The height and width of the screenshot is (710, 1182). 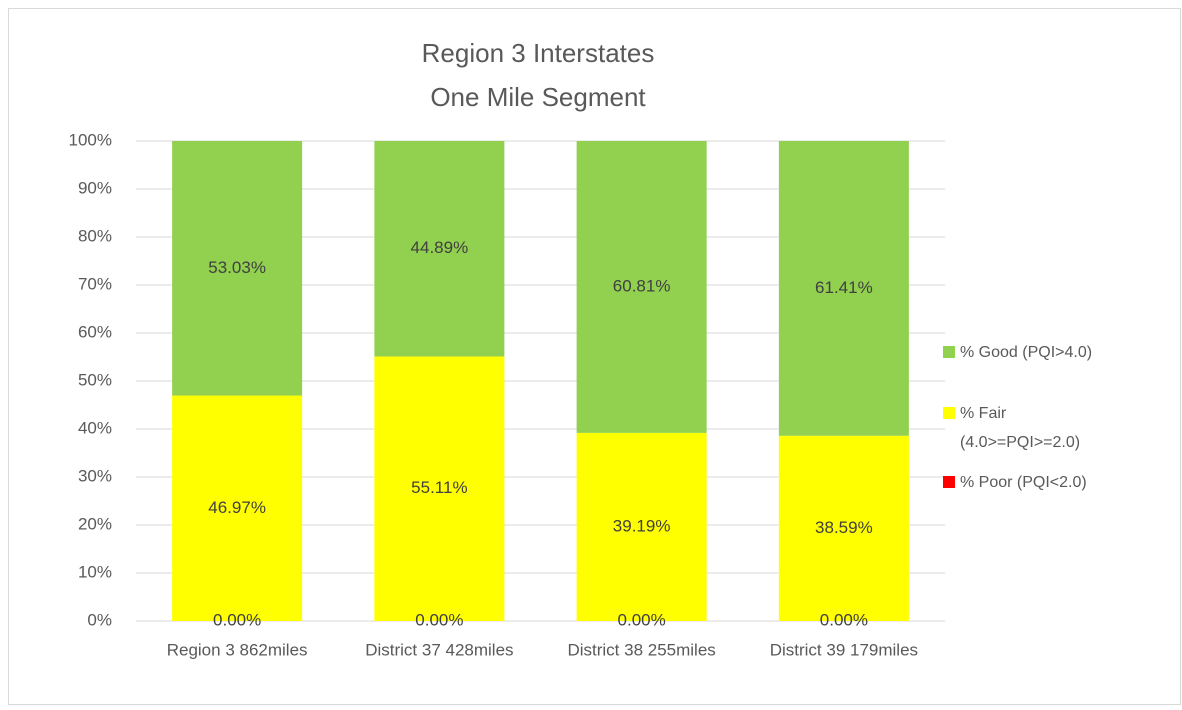 I want to click on legend-entry: % Poor (PQI<2.0), so click(x=1043, y=482).